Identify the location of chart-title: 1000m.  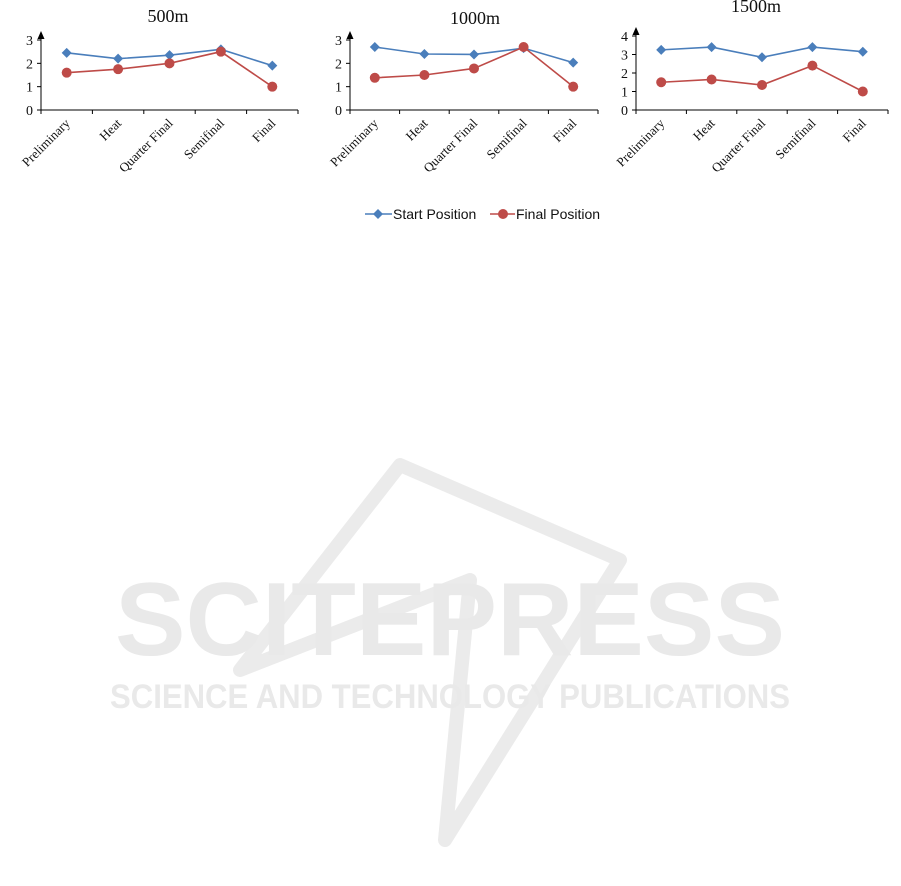
(475, 18).